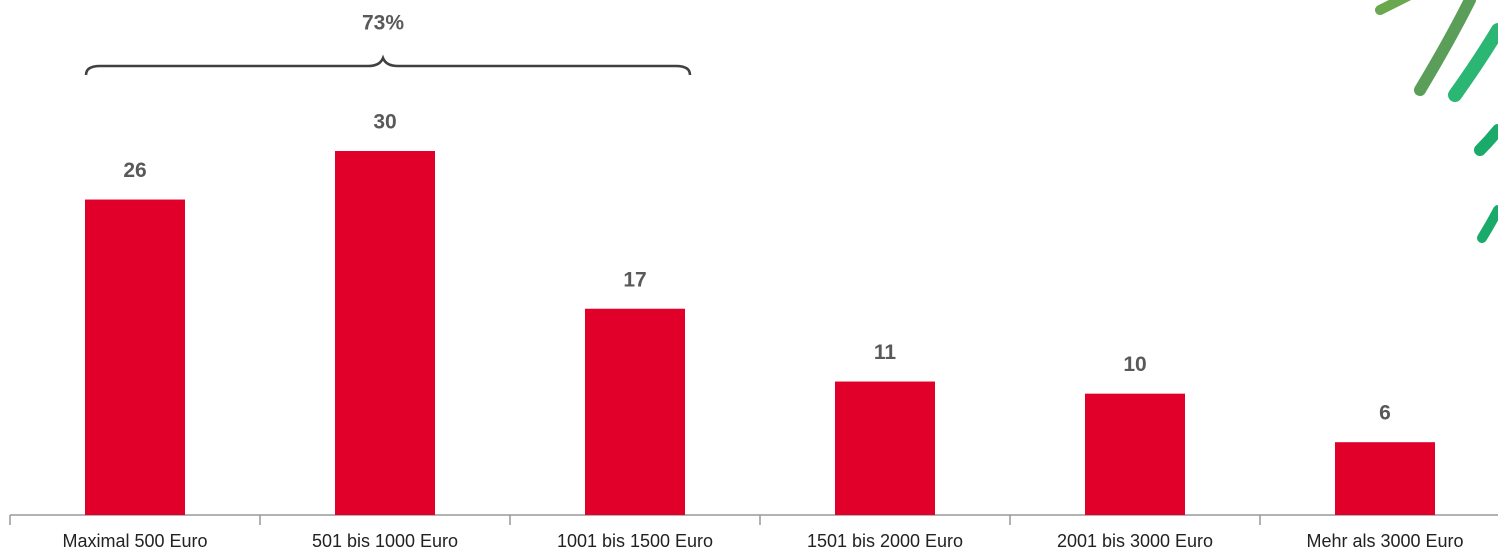  What do you see at coordinates (1134, 364) in the screenshot?
I see `value-label: 10` at bounding box center [1134, 364].